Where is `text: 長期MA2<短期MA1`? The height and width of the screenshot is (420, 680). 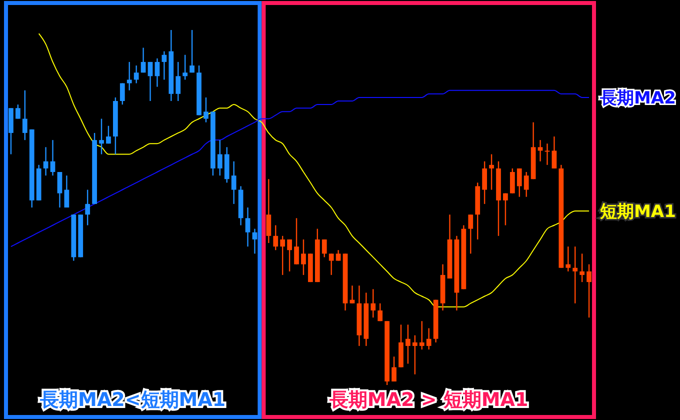
text: 長期MA2<短期MA1 is located at coordinates (132, 400).